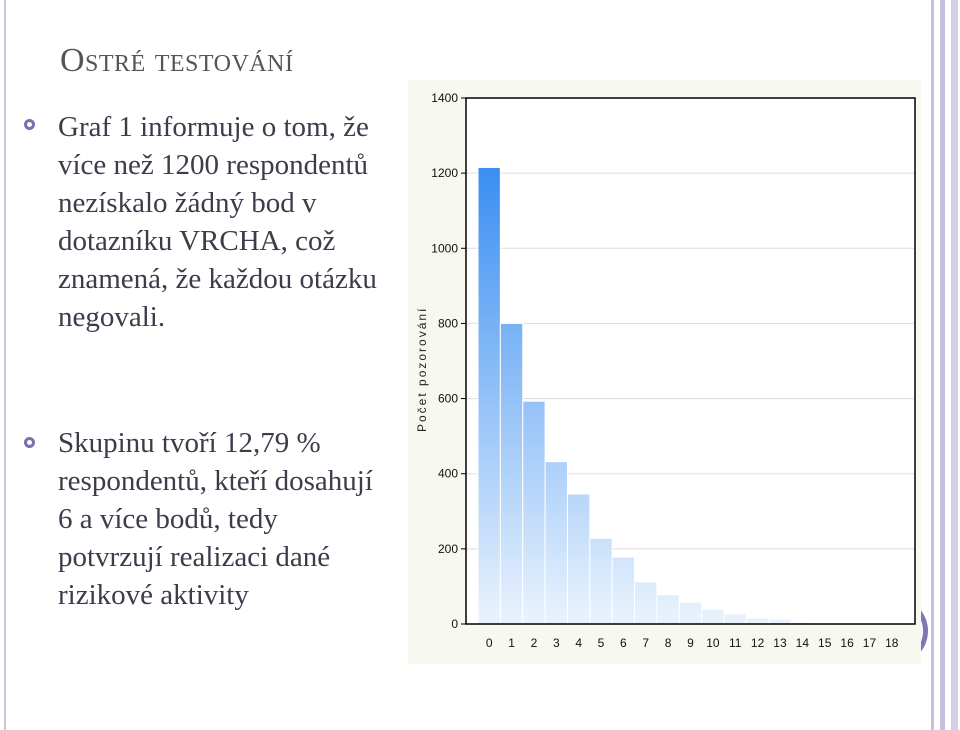 This screenshot has height=730, width=960. What do you see at coordinates (444, 173) in the screenshot?
I see `y-tick-label: 1200` at bounding box center [444, 173].